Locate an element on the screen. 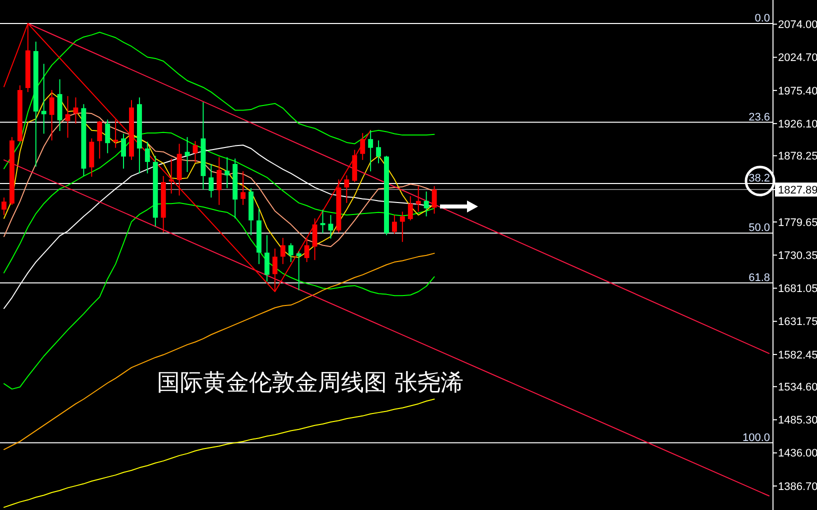 The width and height of the screenshot is (817, 510). y-tick-label: 2024.70 is located at coordinates (797, 58).